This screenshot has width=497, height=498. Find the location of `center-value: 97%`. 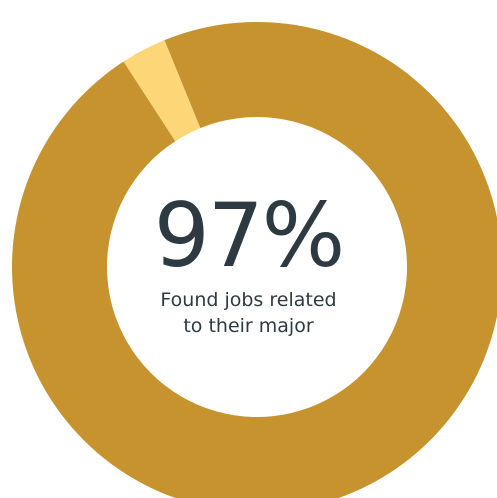

center-value: 97% is located at coordinates (249, 235).